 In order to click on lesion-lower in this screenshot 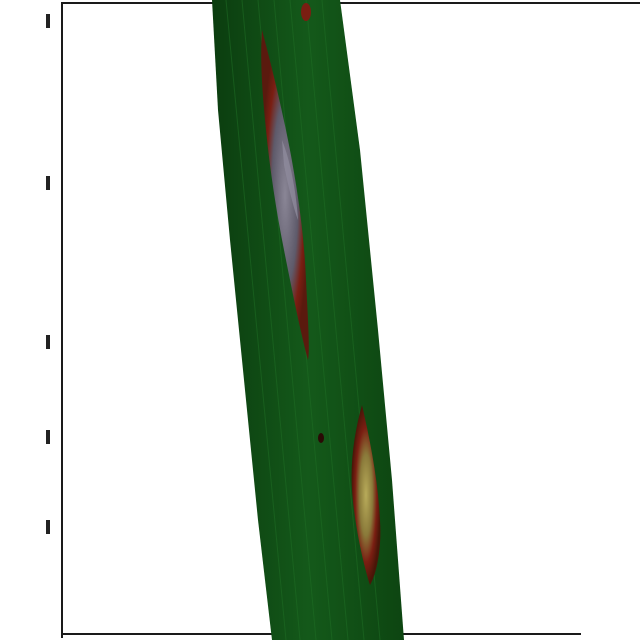, I will do `click(366, 495)`.